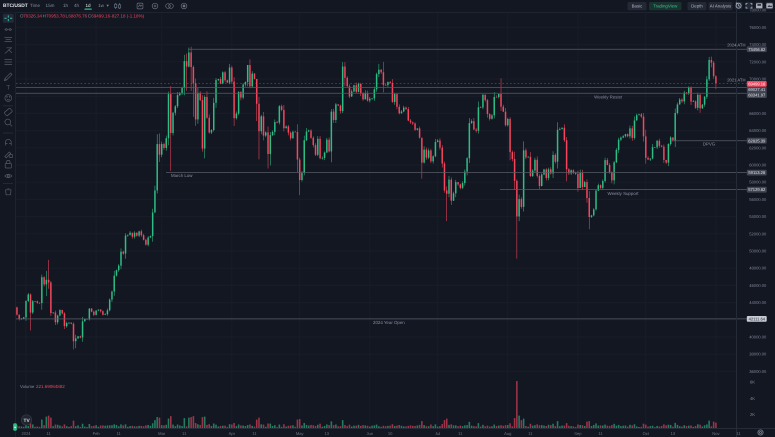  Describe the element at coordinates (758, 44) in the screenshot. I see `svg-text: 74000.00` at that location.